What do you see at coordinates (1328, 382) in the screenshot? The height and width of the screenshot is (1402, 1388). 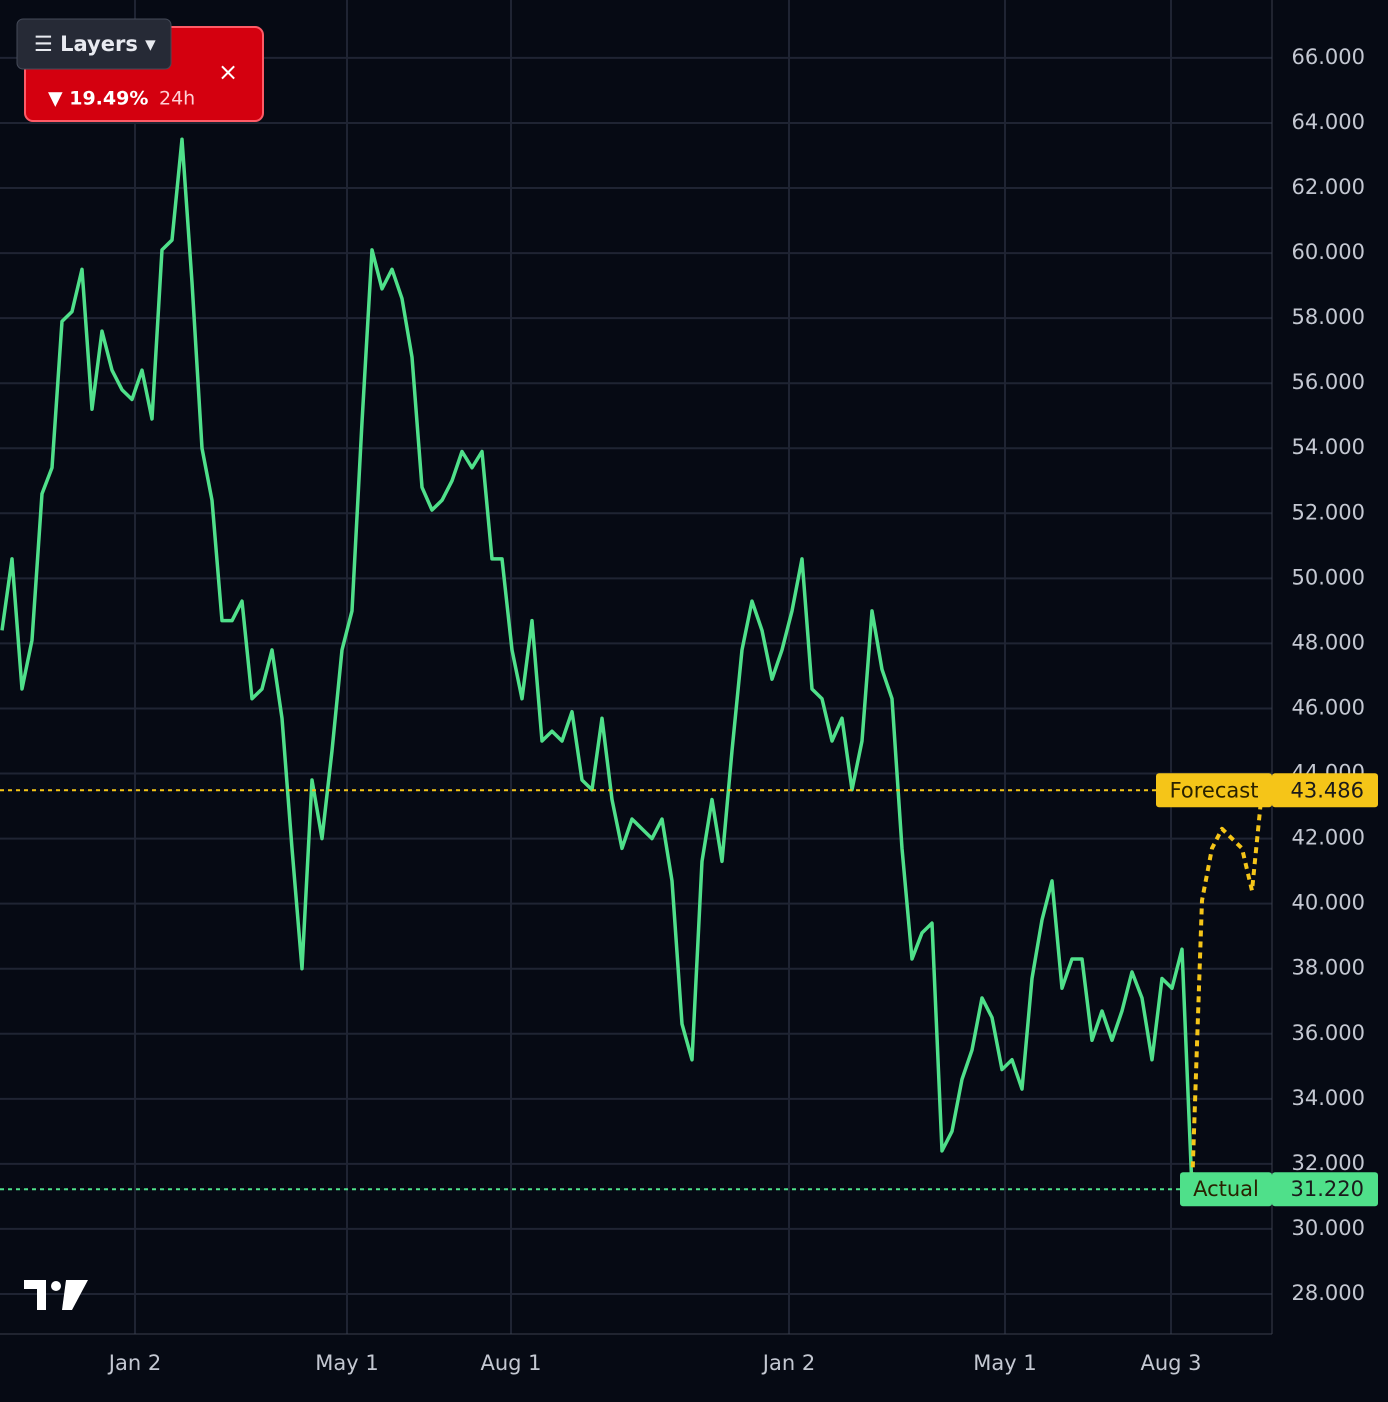 I see `y-tick-label: 56.000` at bounding box center [1328, 382].